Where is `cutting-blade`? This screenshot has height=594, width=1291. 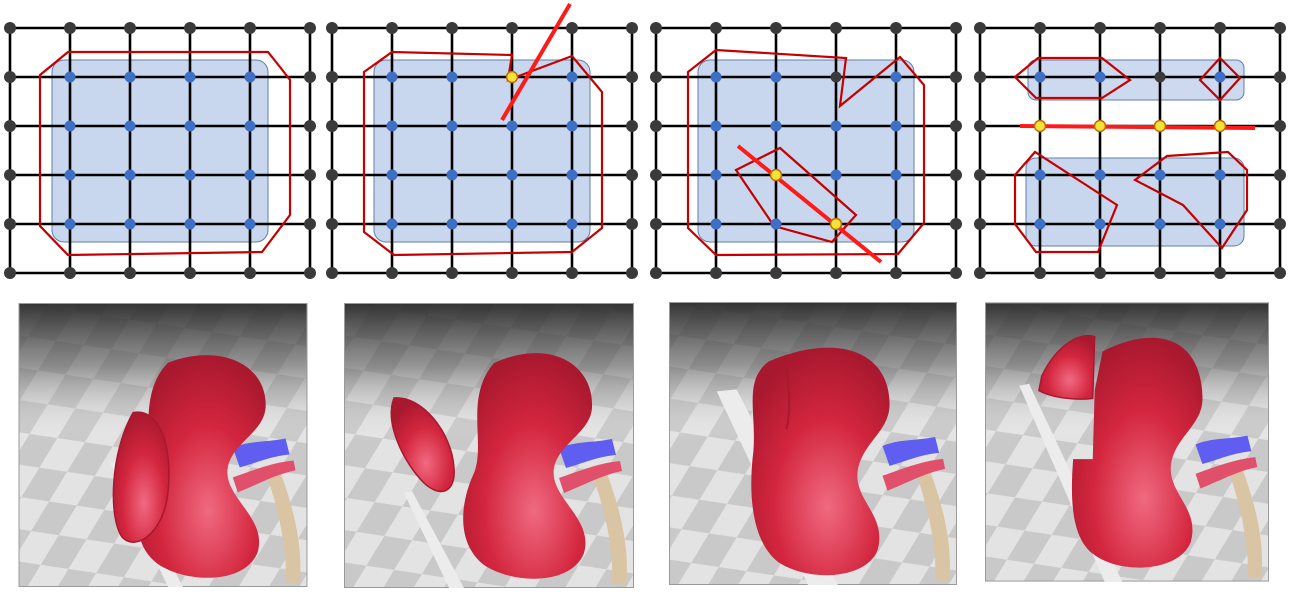 cutting-blade is located at coordinates (434, 539).